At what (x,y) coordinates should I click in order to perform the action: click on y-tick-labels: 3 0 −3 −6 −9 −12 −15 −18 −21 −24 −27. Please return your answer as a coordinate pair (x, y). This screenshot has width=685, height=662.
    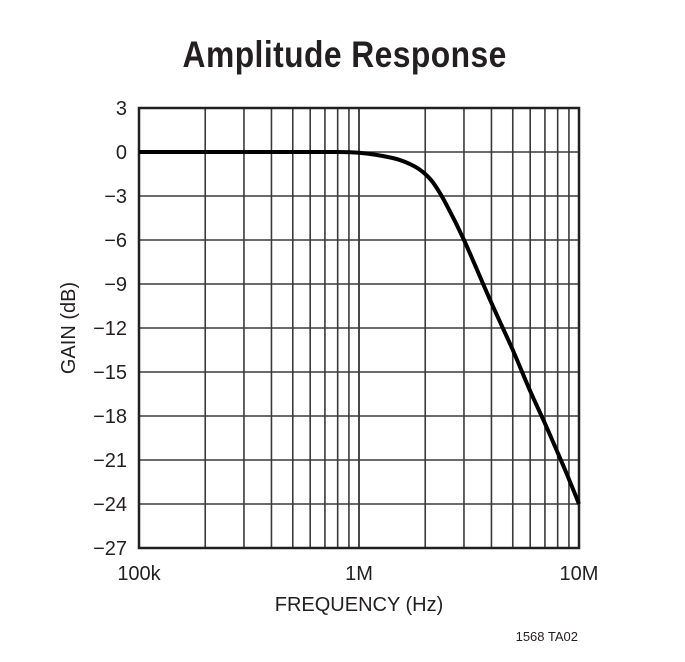
    Looking at the image, I should click on (110, 329).